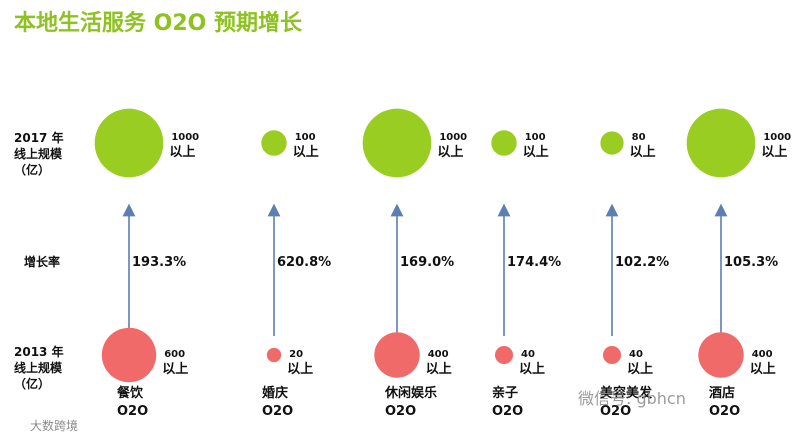 The image size is (797, 439). Describe the element at coordinates (158, 23) in the screenshot. I see `chart-title: 本地生活服务 O2O 预期增长` at that location.